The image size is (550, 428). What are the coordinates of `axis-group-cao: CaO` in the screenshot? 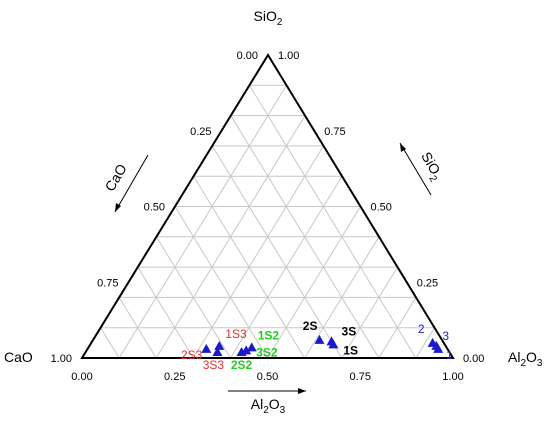 It's located at (116, 177).